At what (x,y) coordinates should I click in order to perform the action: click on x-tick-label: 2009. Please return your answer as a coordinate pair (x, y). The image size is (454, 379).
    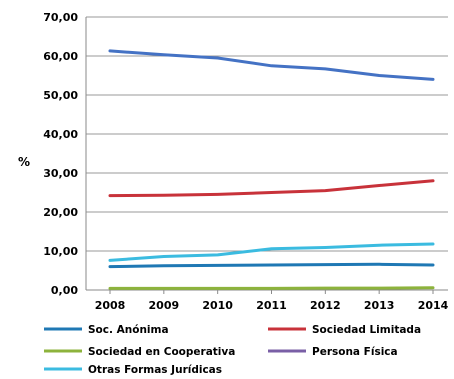
    Looking at the image, I should click on (164, 305).